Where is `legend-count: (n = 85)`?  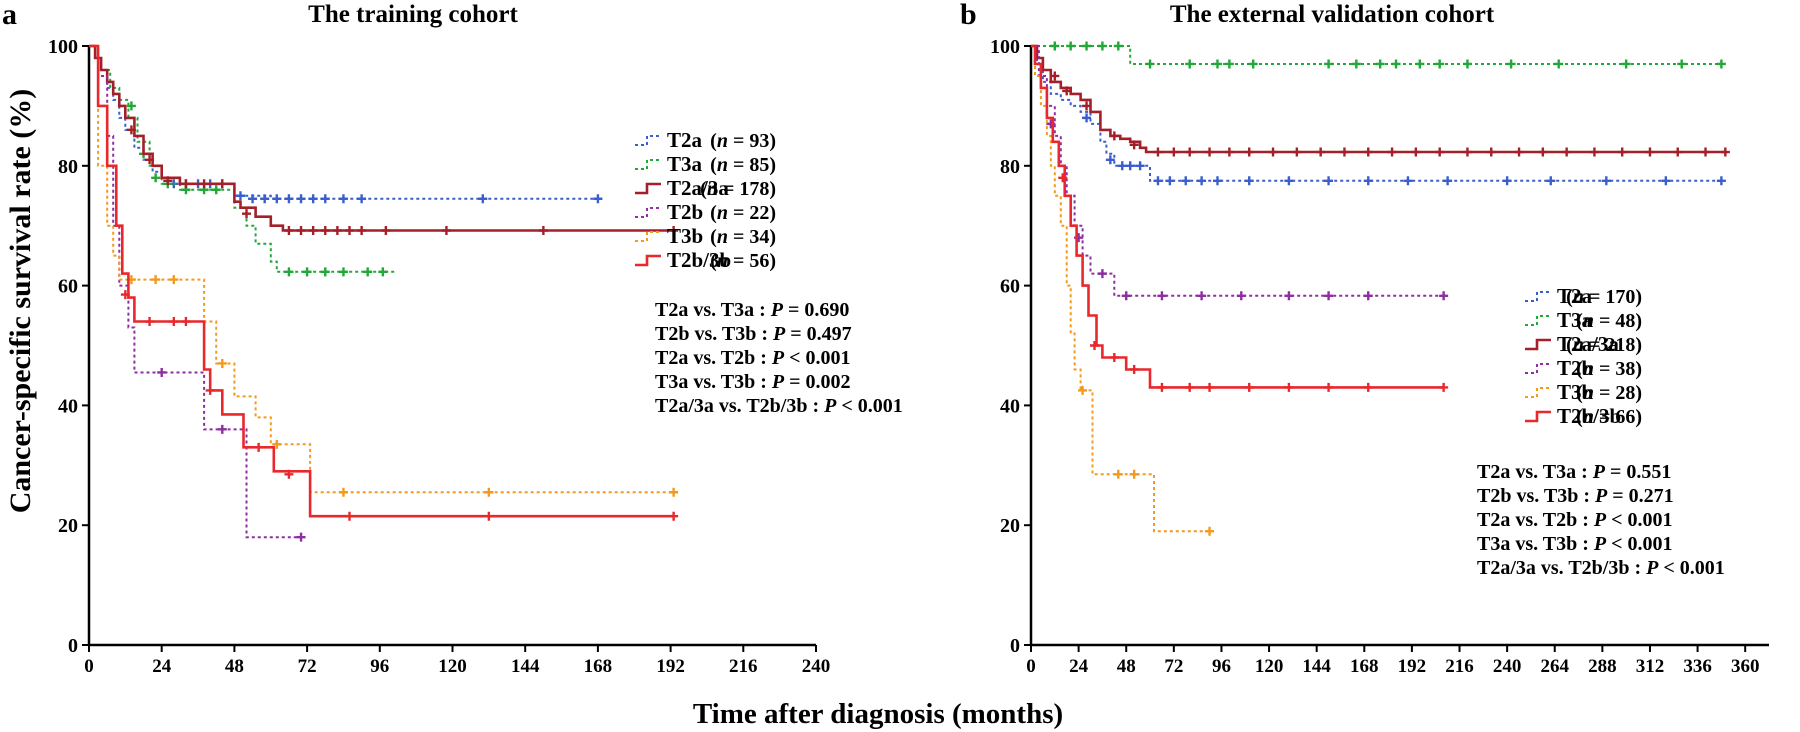 legend-count: (n = 85) is located at coordinates (743, 165).